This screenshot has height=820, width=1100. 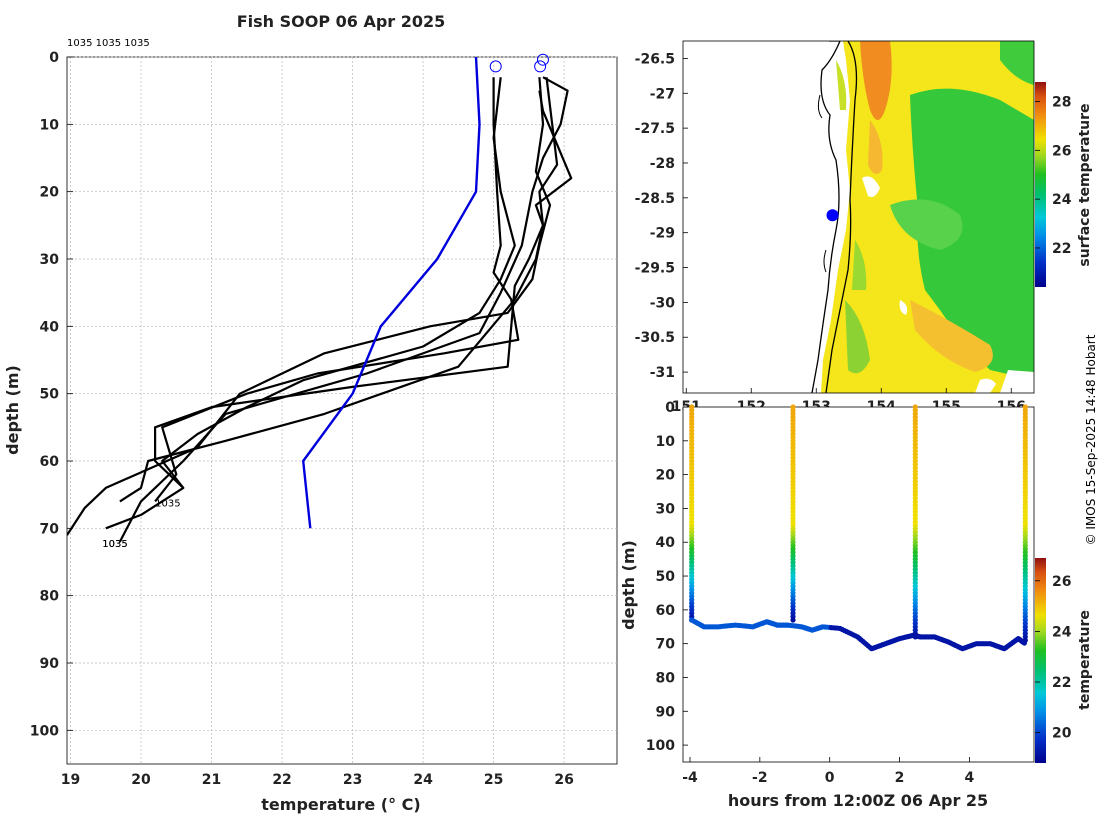 What do you see at coordinates (666, 543) in the screenshot?
I see `section-y-tick-label: 40` at bounding box center [666, 543].